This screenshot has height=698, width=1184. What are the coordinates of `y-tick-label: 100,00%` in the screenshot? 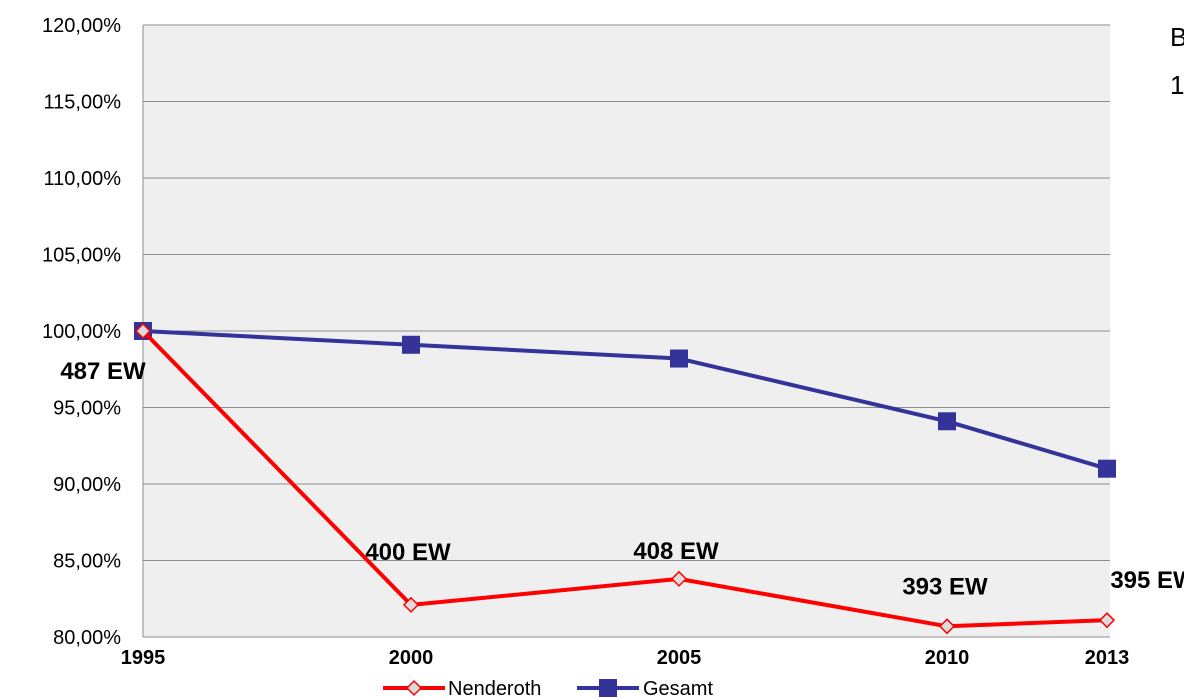 It's located at (81, 332).